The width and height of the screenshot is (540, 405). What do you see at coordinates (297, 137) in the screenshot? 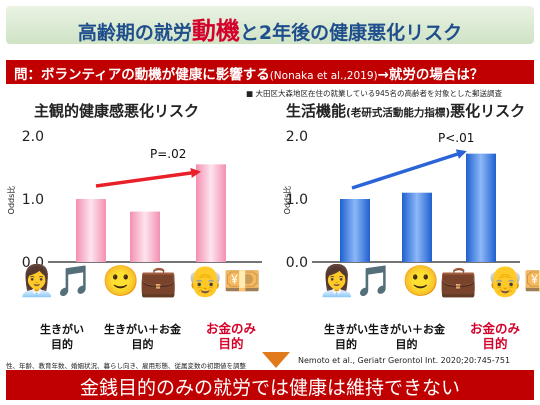
I see `chart2-ytick: 2.0` at bounding box center [297, 137].